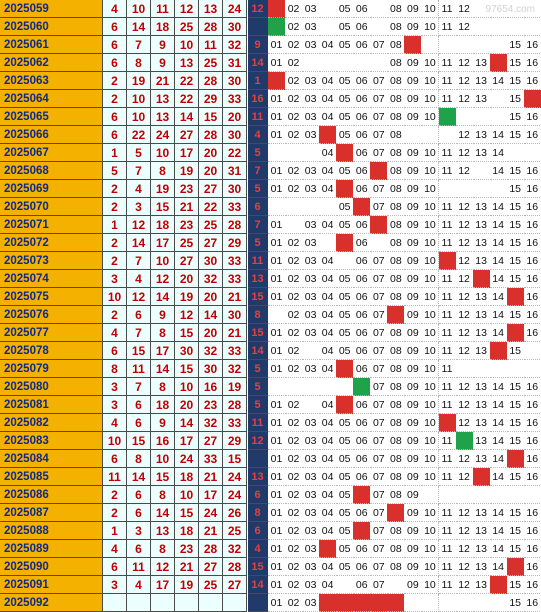  Describe the element at coordinates (51, 117) in the screenshot. I see `issue-number: 2025065` at that location.